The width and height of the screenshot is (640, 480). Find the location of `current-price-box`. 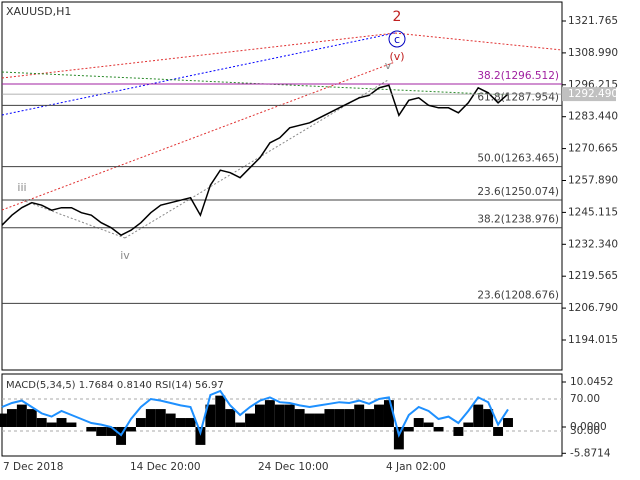

current-price-box is located at coordinates (589, 94).